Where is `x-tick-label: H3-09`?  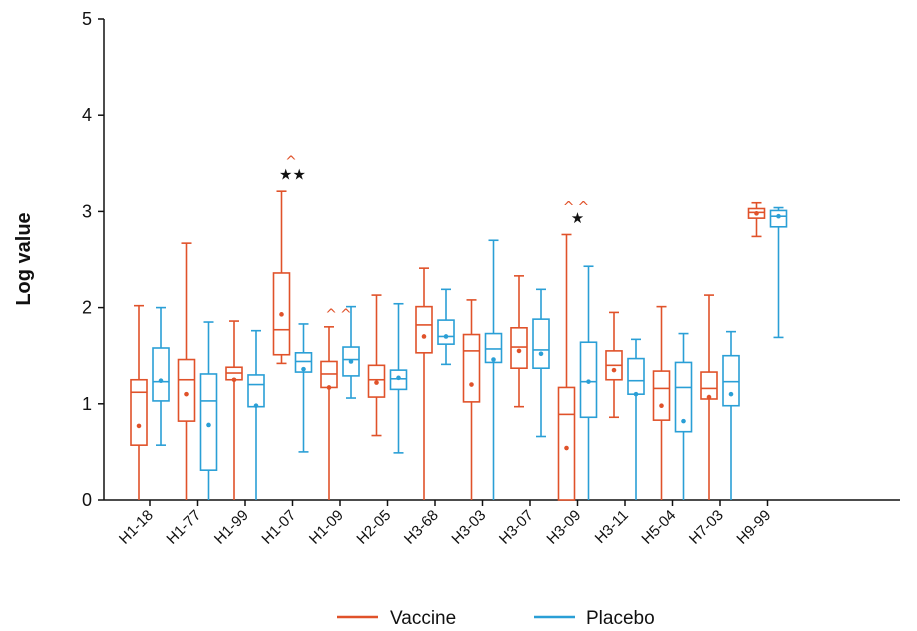 x-tick-label: H3-09 is located at coordinates (563, 527).